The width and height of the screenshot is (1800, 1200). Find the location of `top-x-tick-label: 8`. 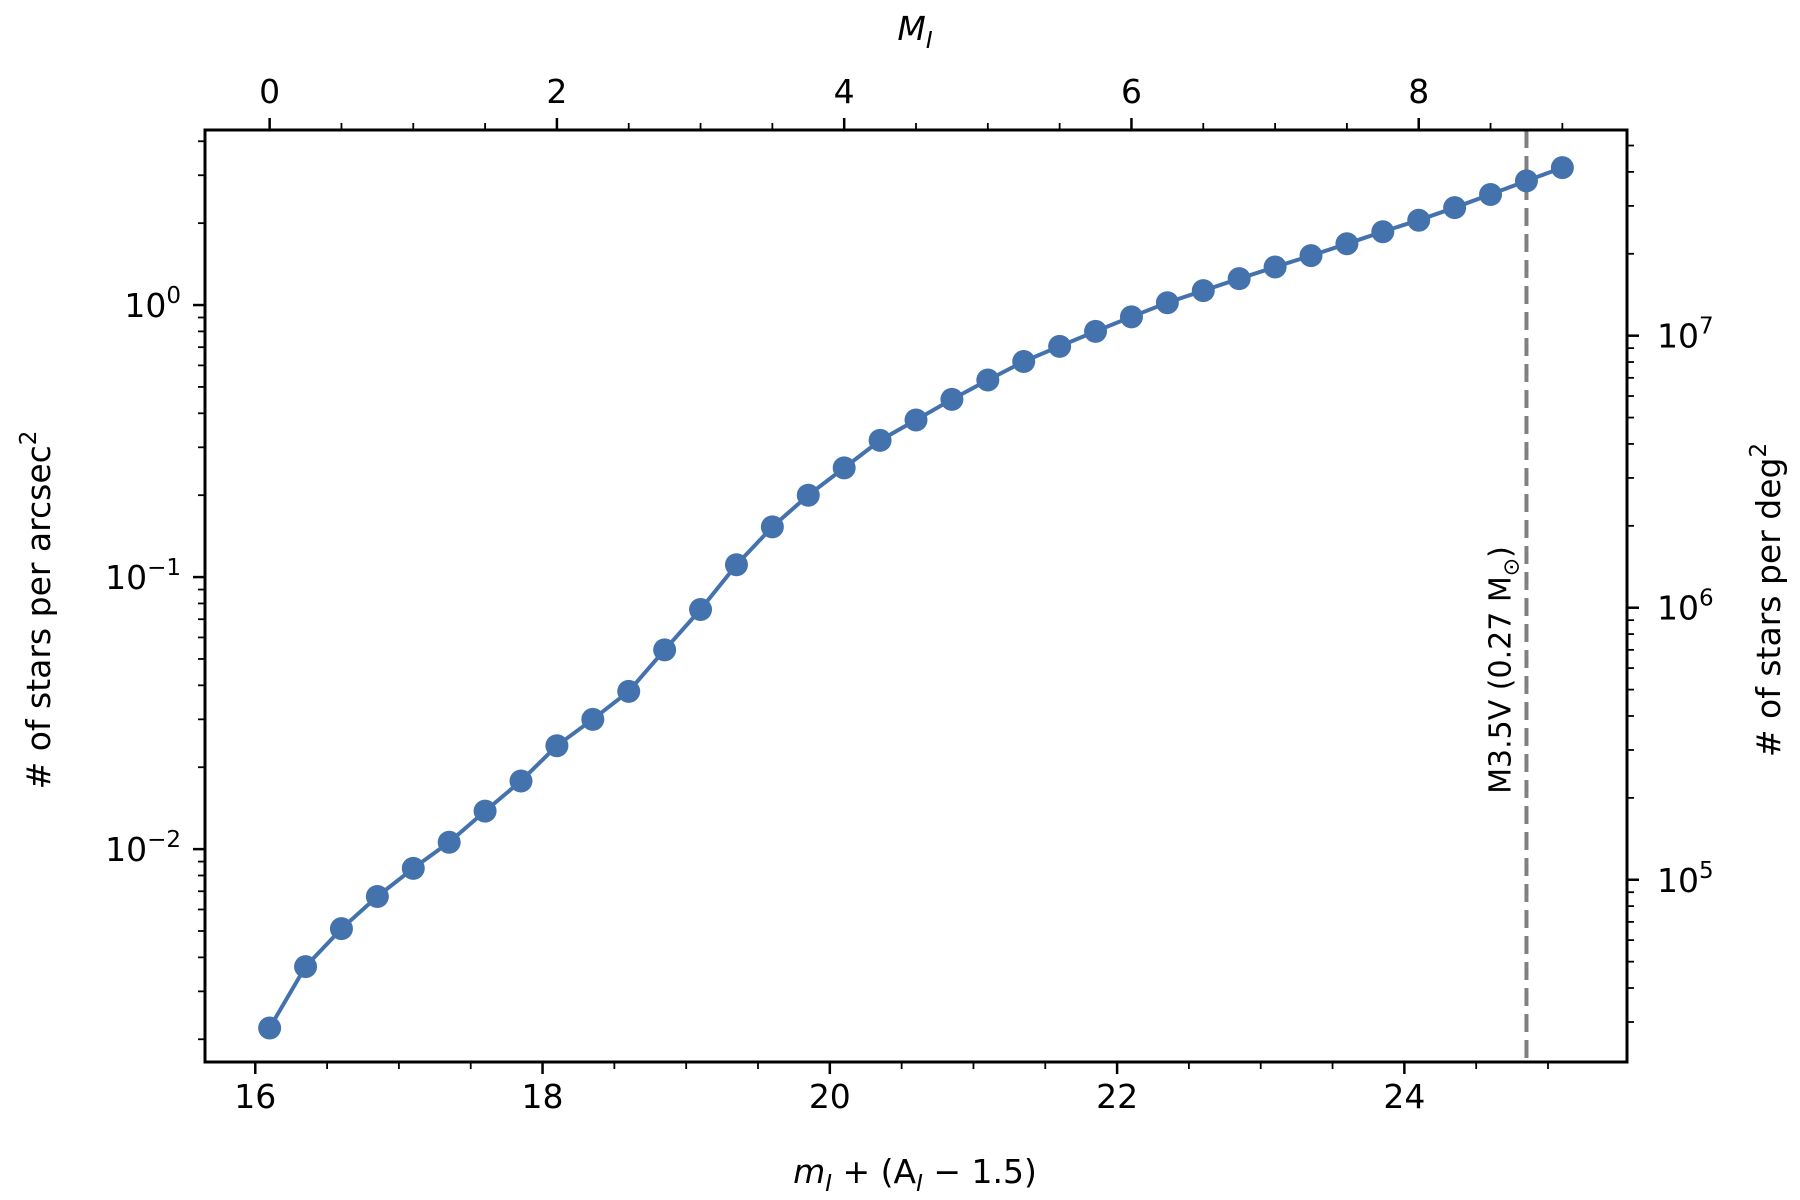

top-x-tick-label: 8 is located at coordinates (1418, 91).